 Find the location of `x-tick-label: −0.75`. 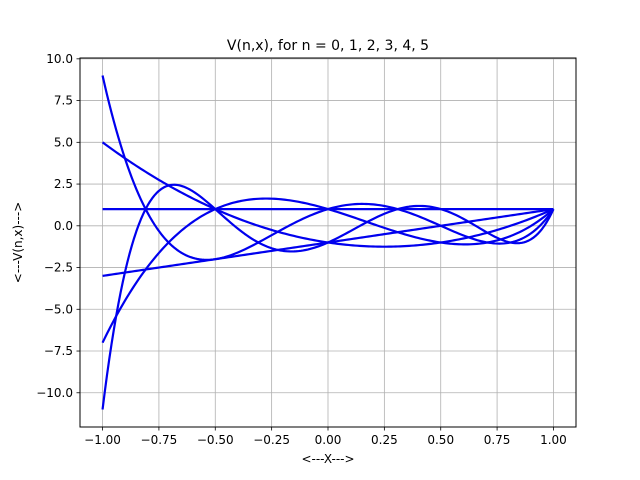

x-tick-label: −0.75 is located at coordinates (159, 440).